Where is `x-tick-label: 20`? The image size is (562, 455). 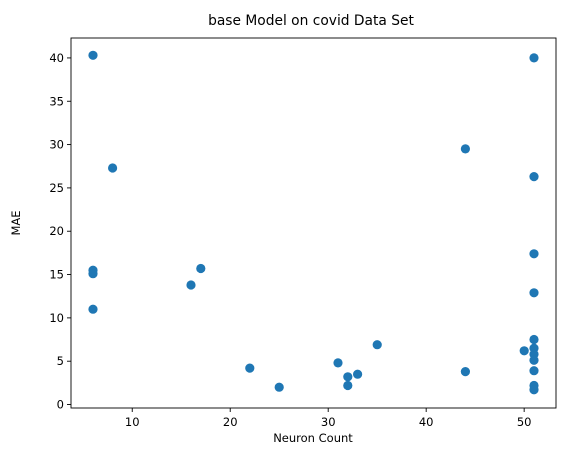 x-tick-label: 20 is located at coordinates (230, 422).